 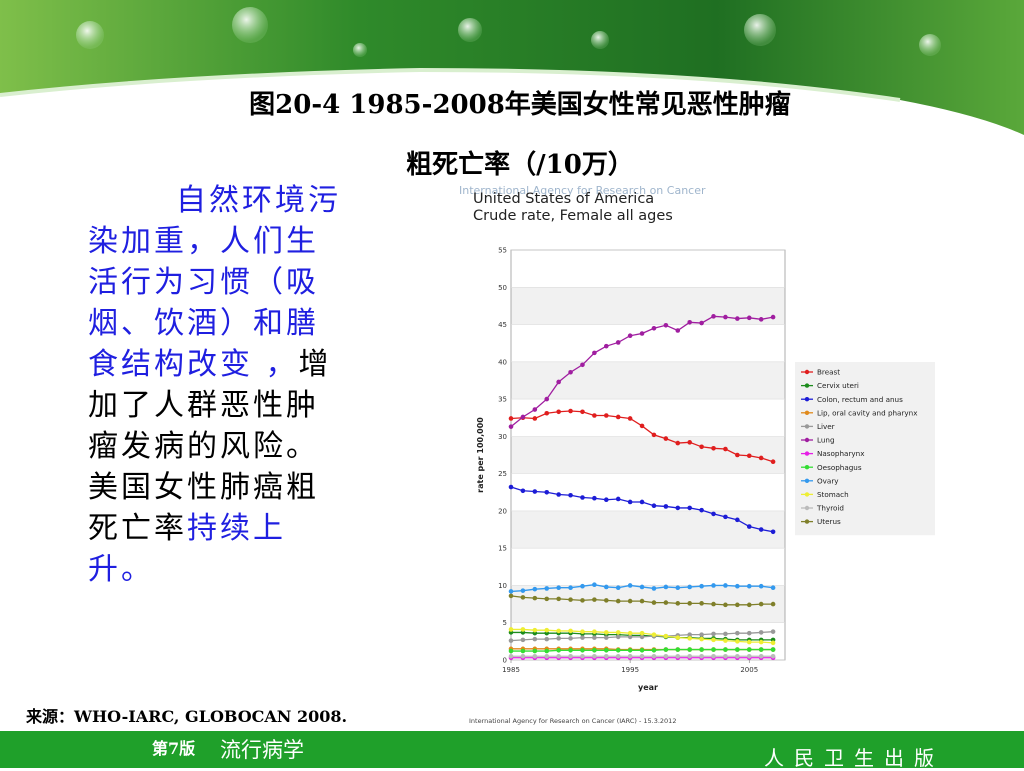 What do you see at coordinates (187, 549) in the screenshot?
I see `body-text-trend: 持续上升。` at bounding box center [187, 549].